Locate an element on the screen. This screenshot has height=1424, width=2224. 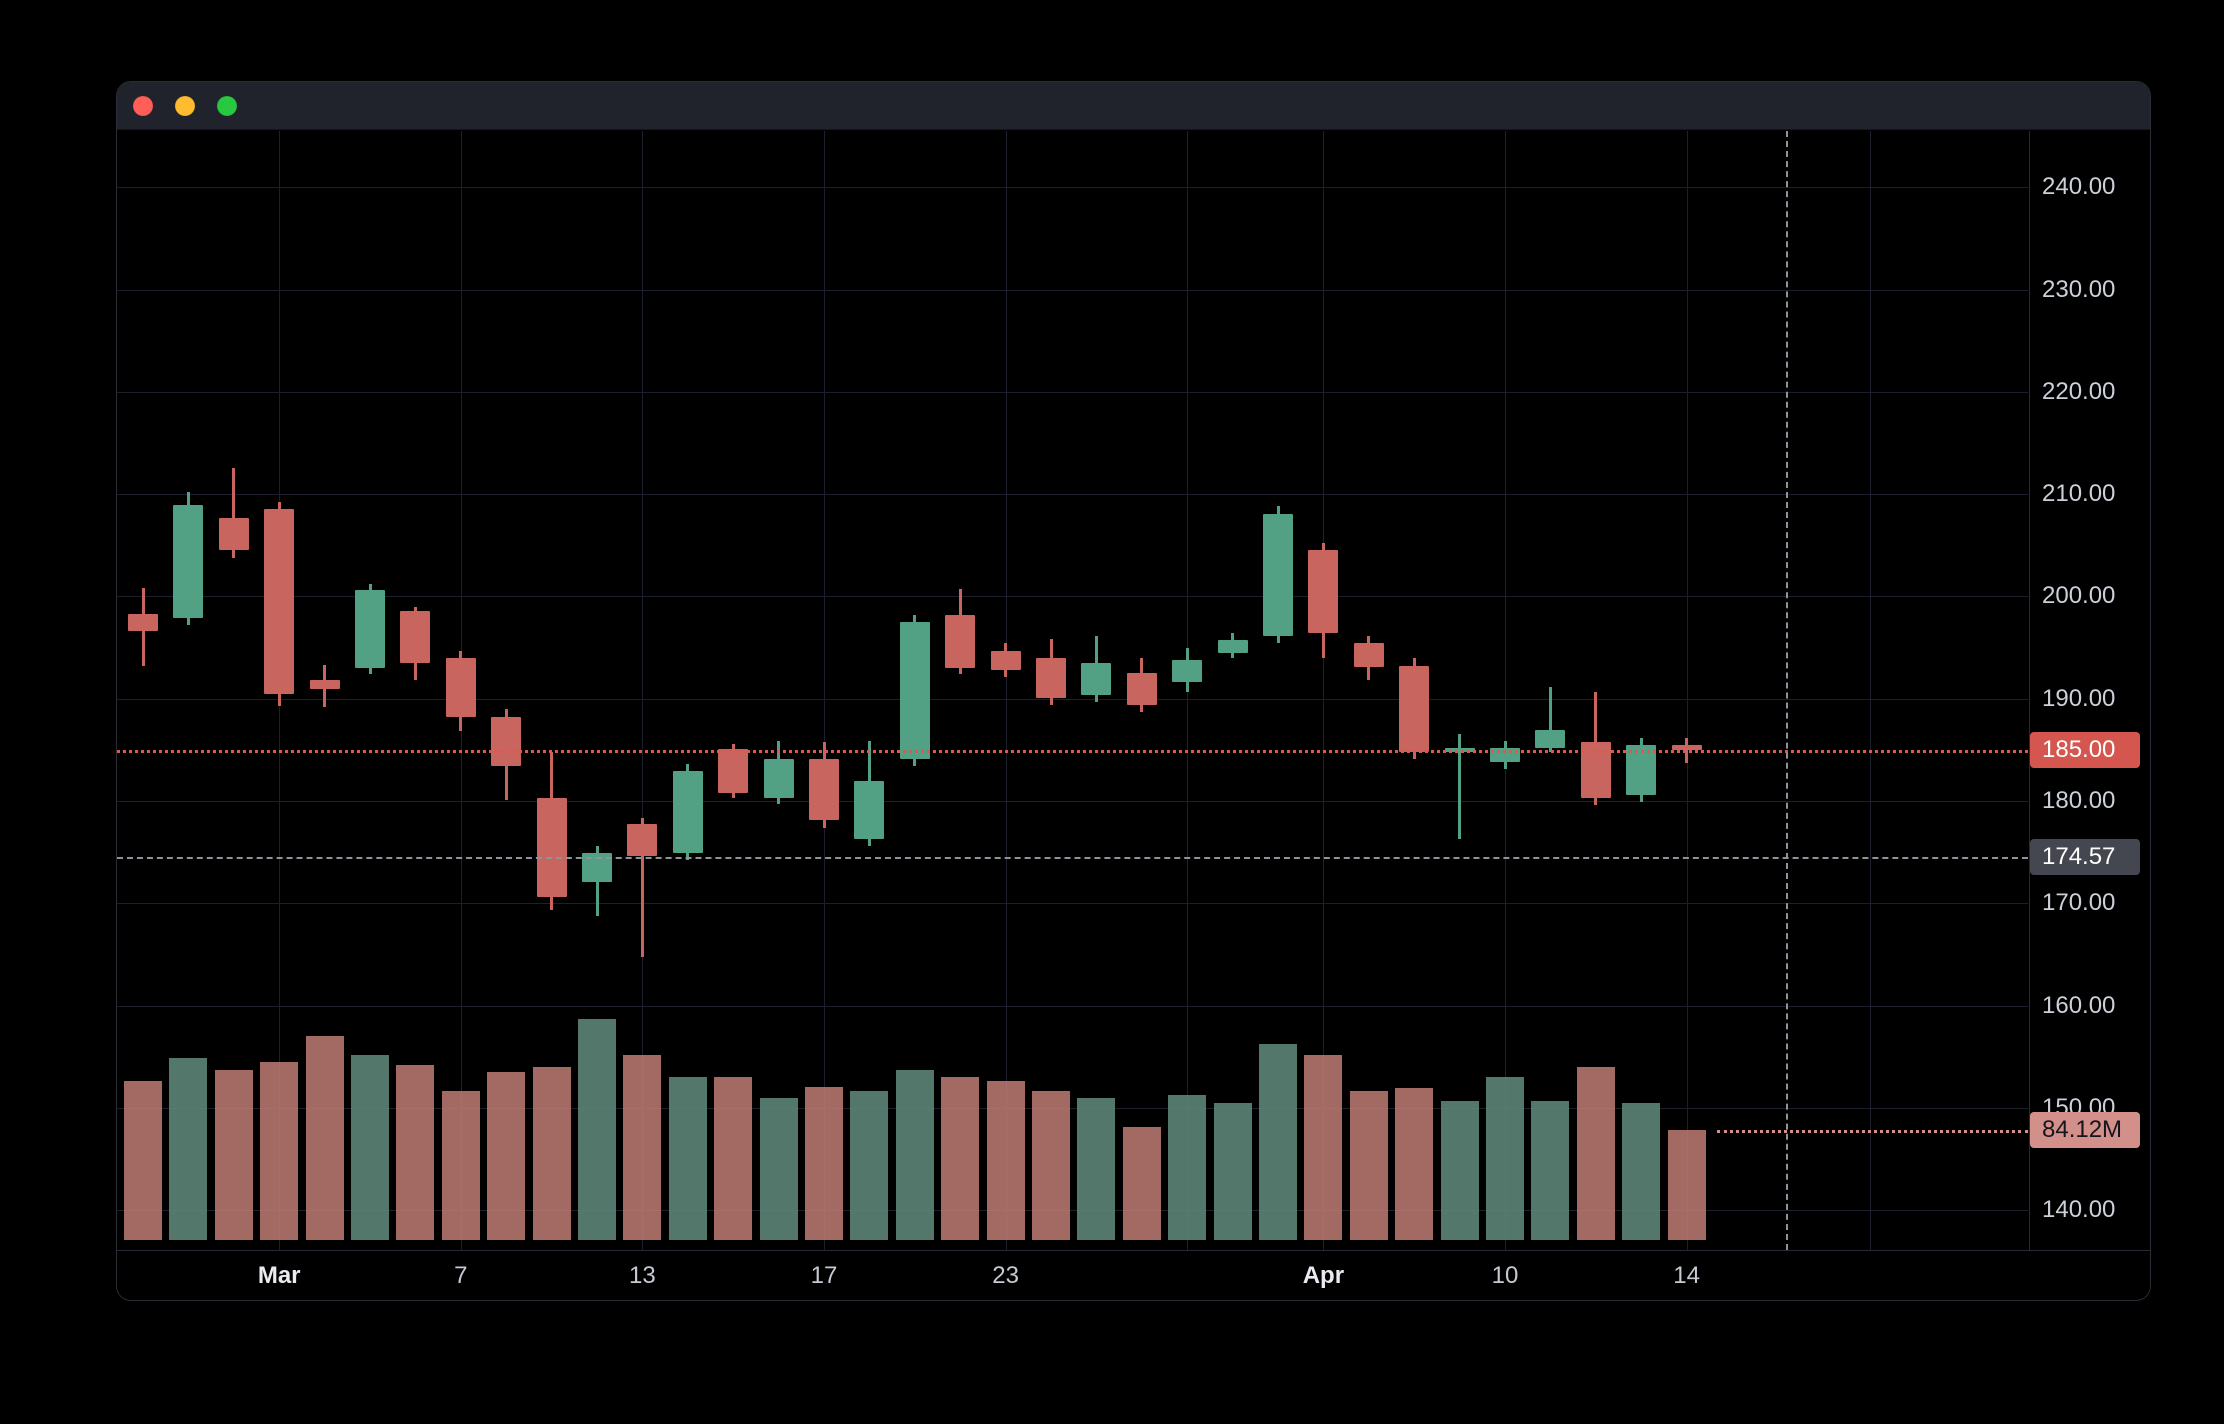
zoom-button is located at coordinates (227, 106).